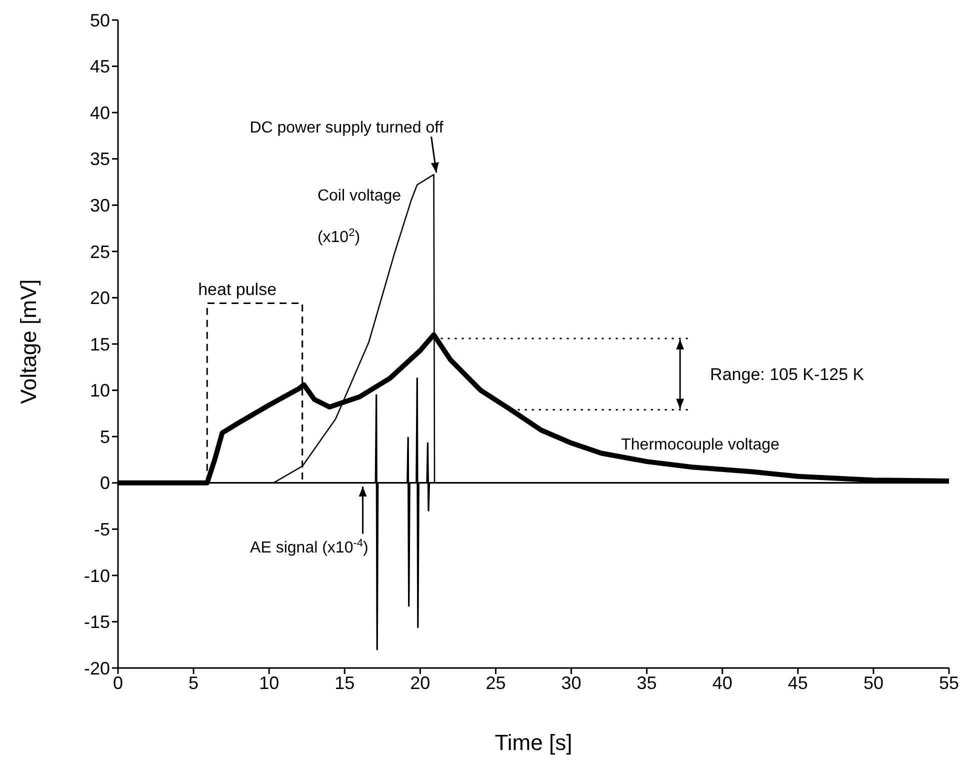 The height and width of the screenshot is (761, 966). What do you see at coordinates (28, 341) in the screenshot?
I see `y-axis-title: Voltage [mV]` at bounding box center [28, 341].